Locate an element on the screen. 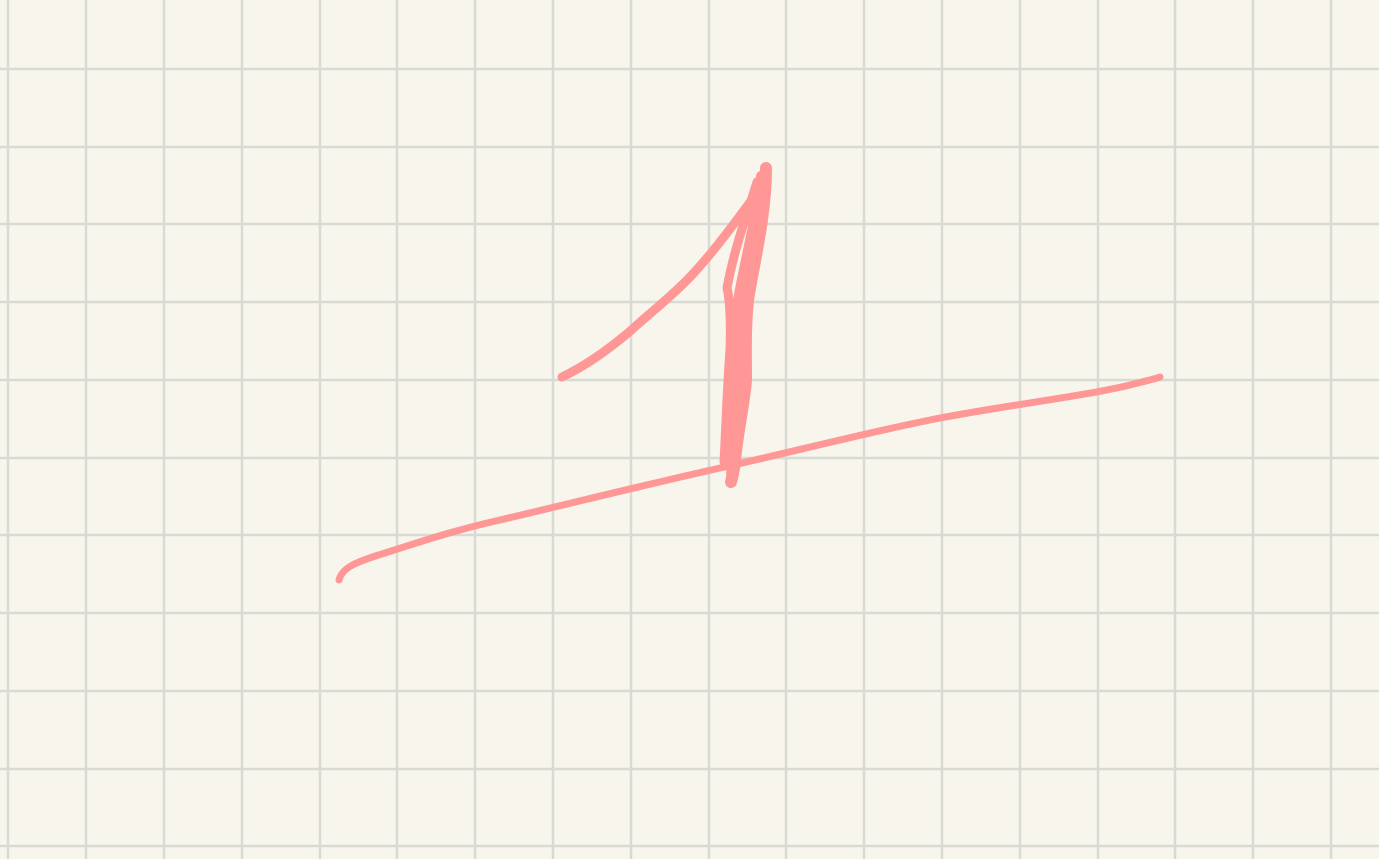 The image size is (1379, 859). numeral-one-stem-left-edge is located at coordinates (740, 322).